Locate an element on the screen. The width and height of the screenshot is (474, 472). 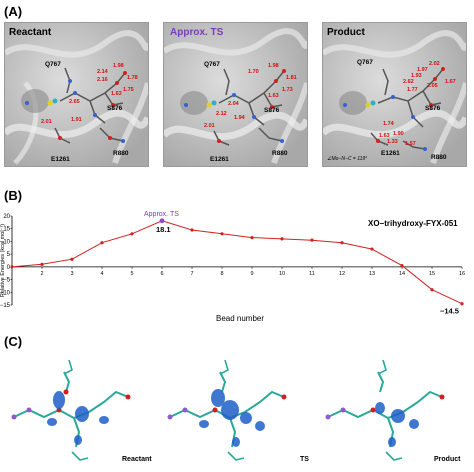
y-tick-label: 5 is located at coordinates (9, 255).